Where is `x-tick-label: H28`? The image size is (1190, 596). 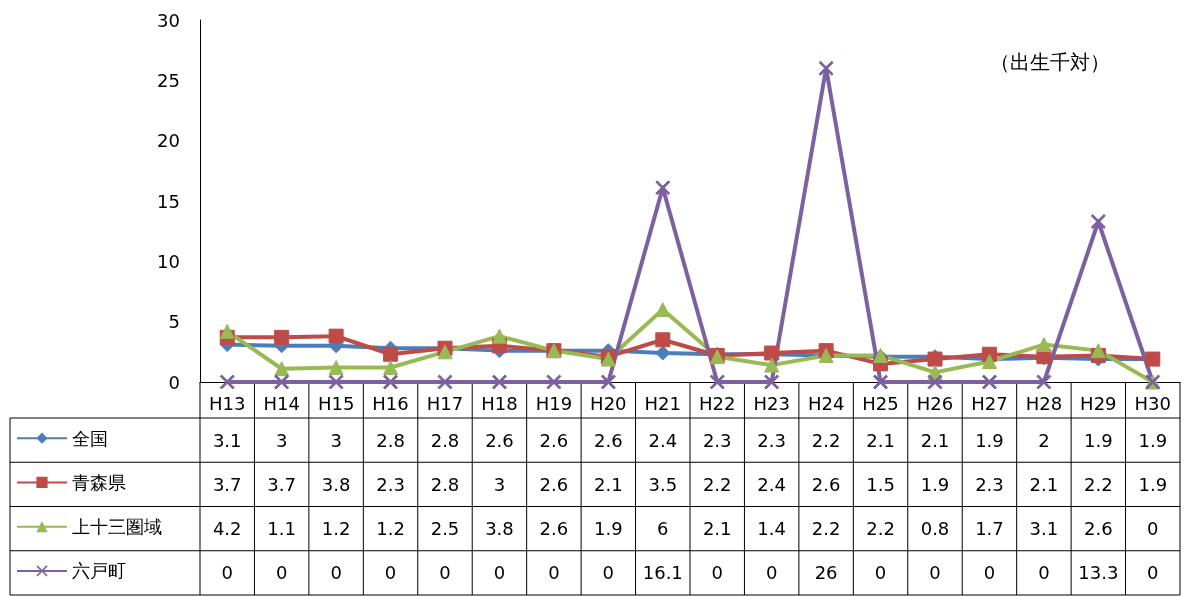 x-tick-label: H28 is located at coordinates (1044, 403).